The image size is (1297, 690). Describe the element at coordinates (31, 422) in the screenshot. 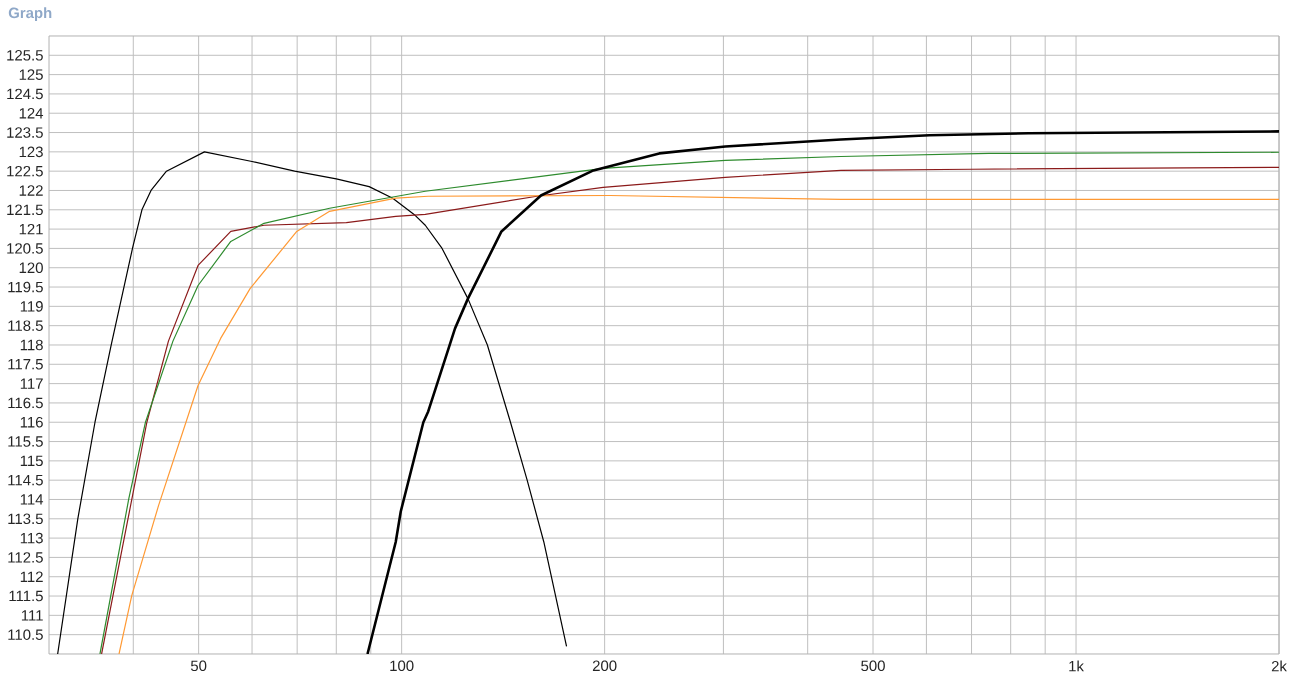

I see `y-tick-label: 116` at that location.